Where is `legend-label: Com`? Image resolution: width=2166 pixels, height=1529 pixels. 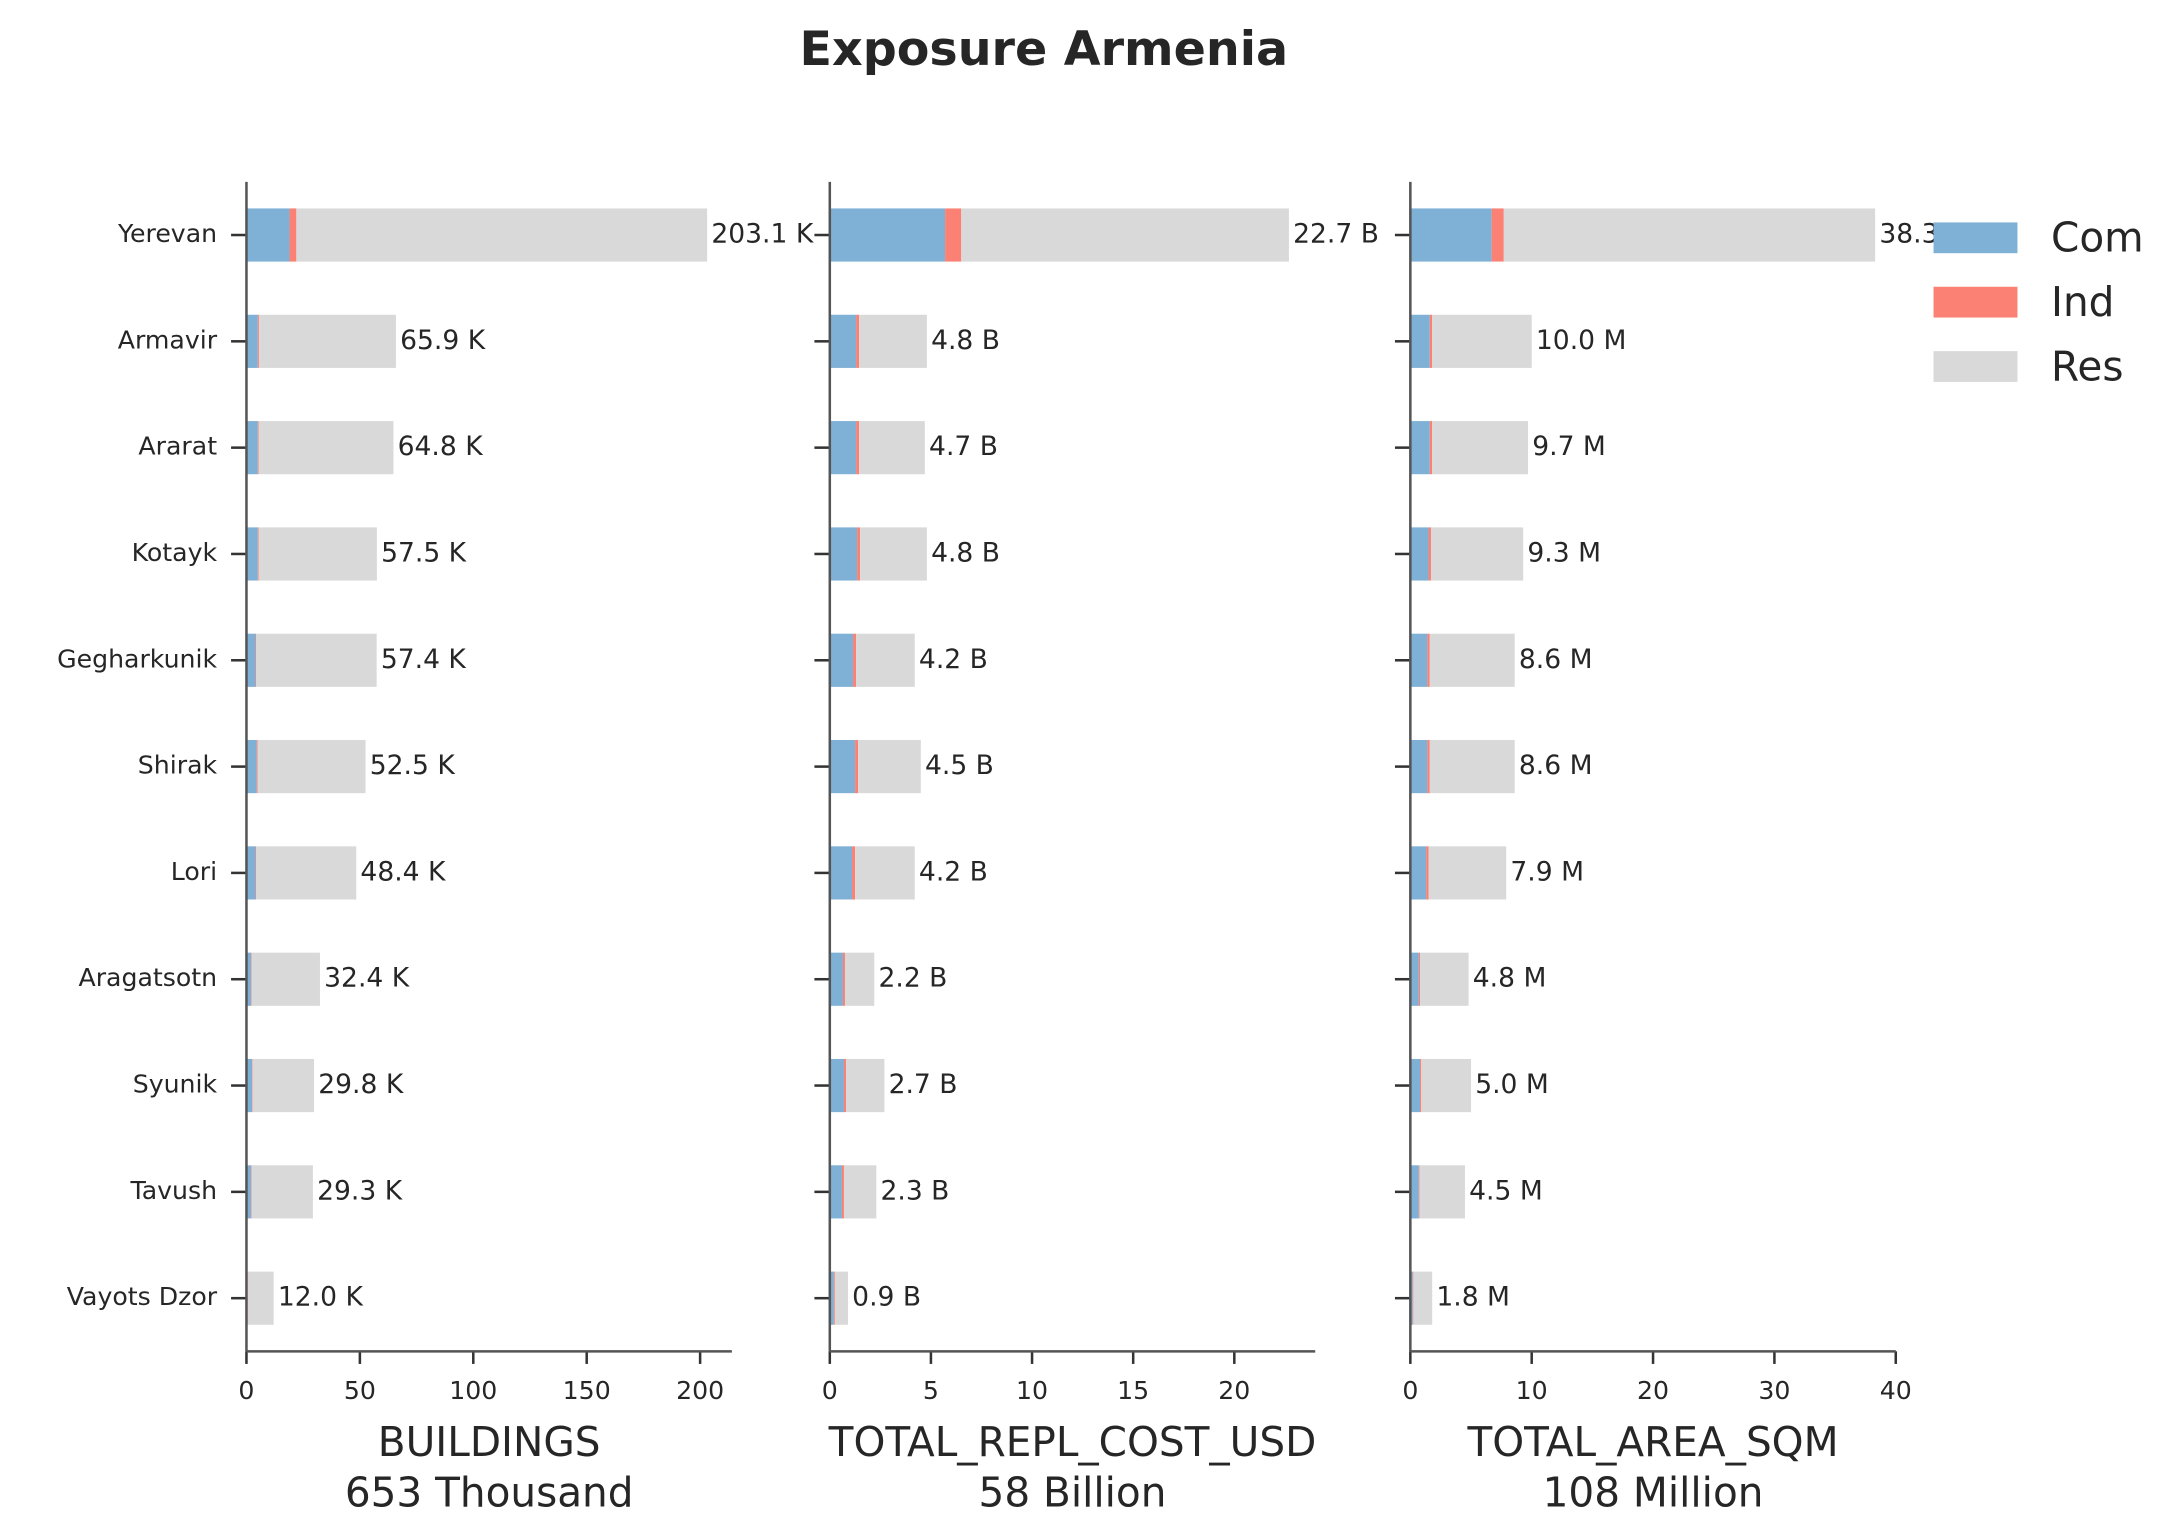
legend-label: Com is located at coordinates (2097, 238).